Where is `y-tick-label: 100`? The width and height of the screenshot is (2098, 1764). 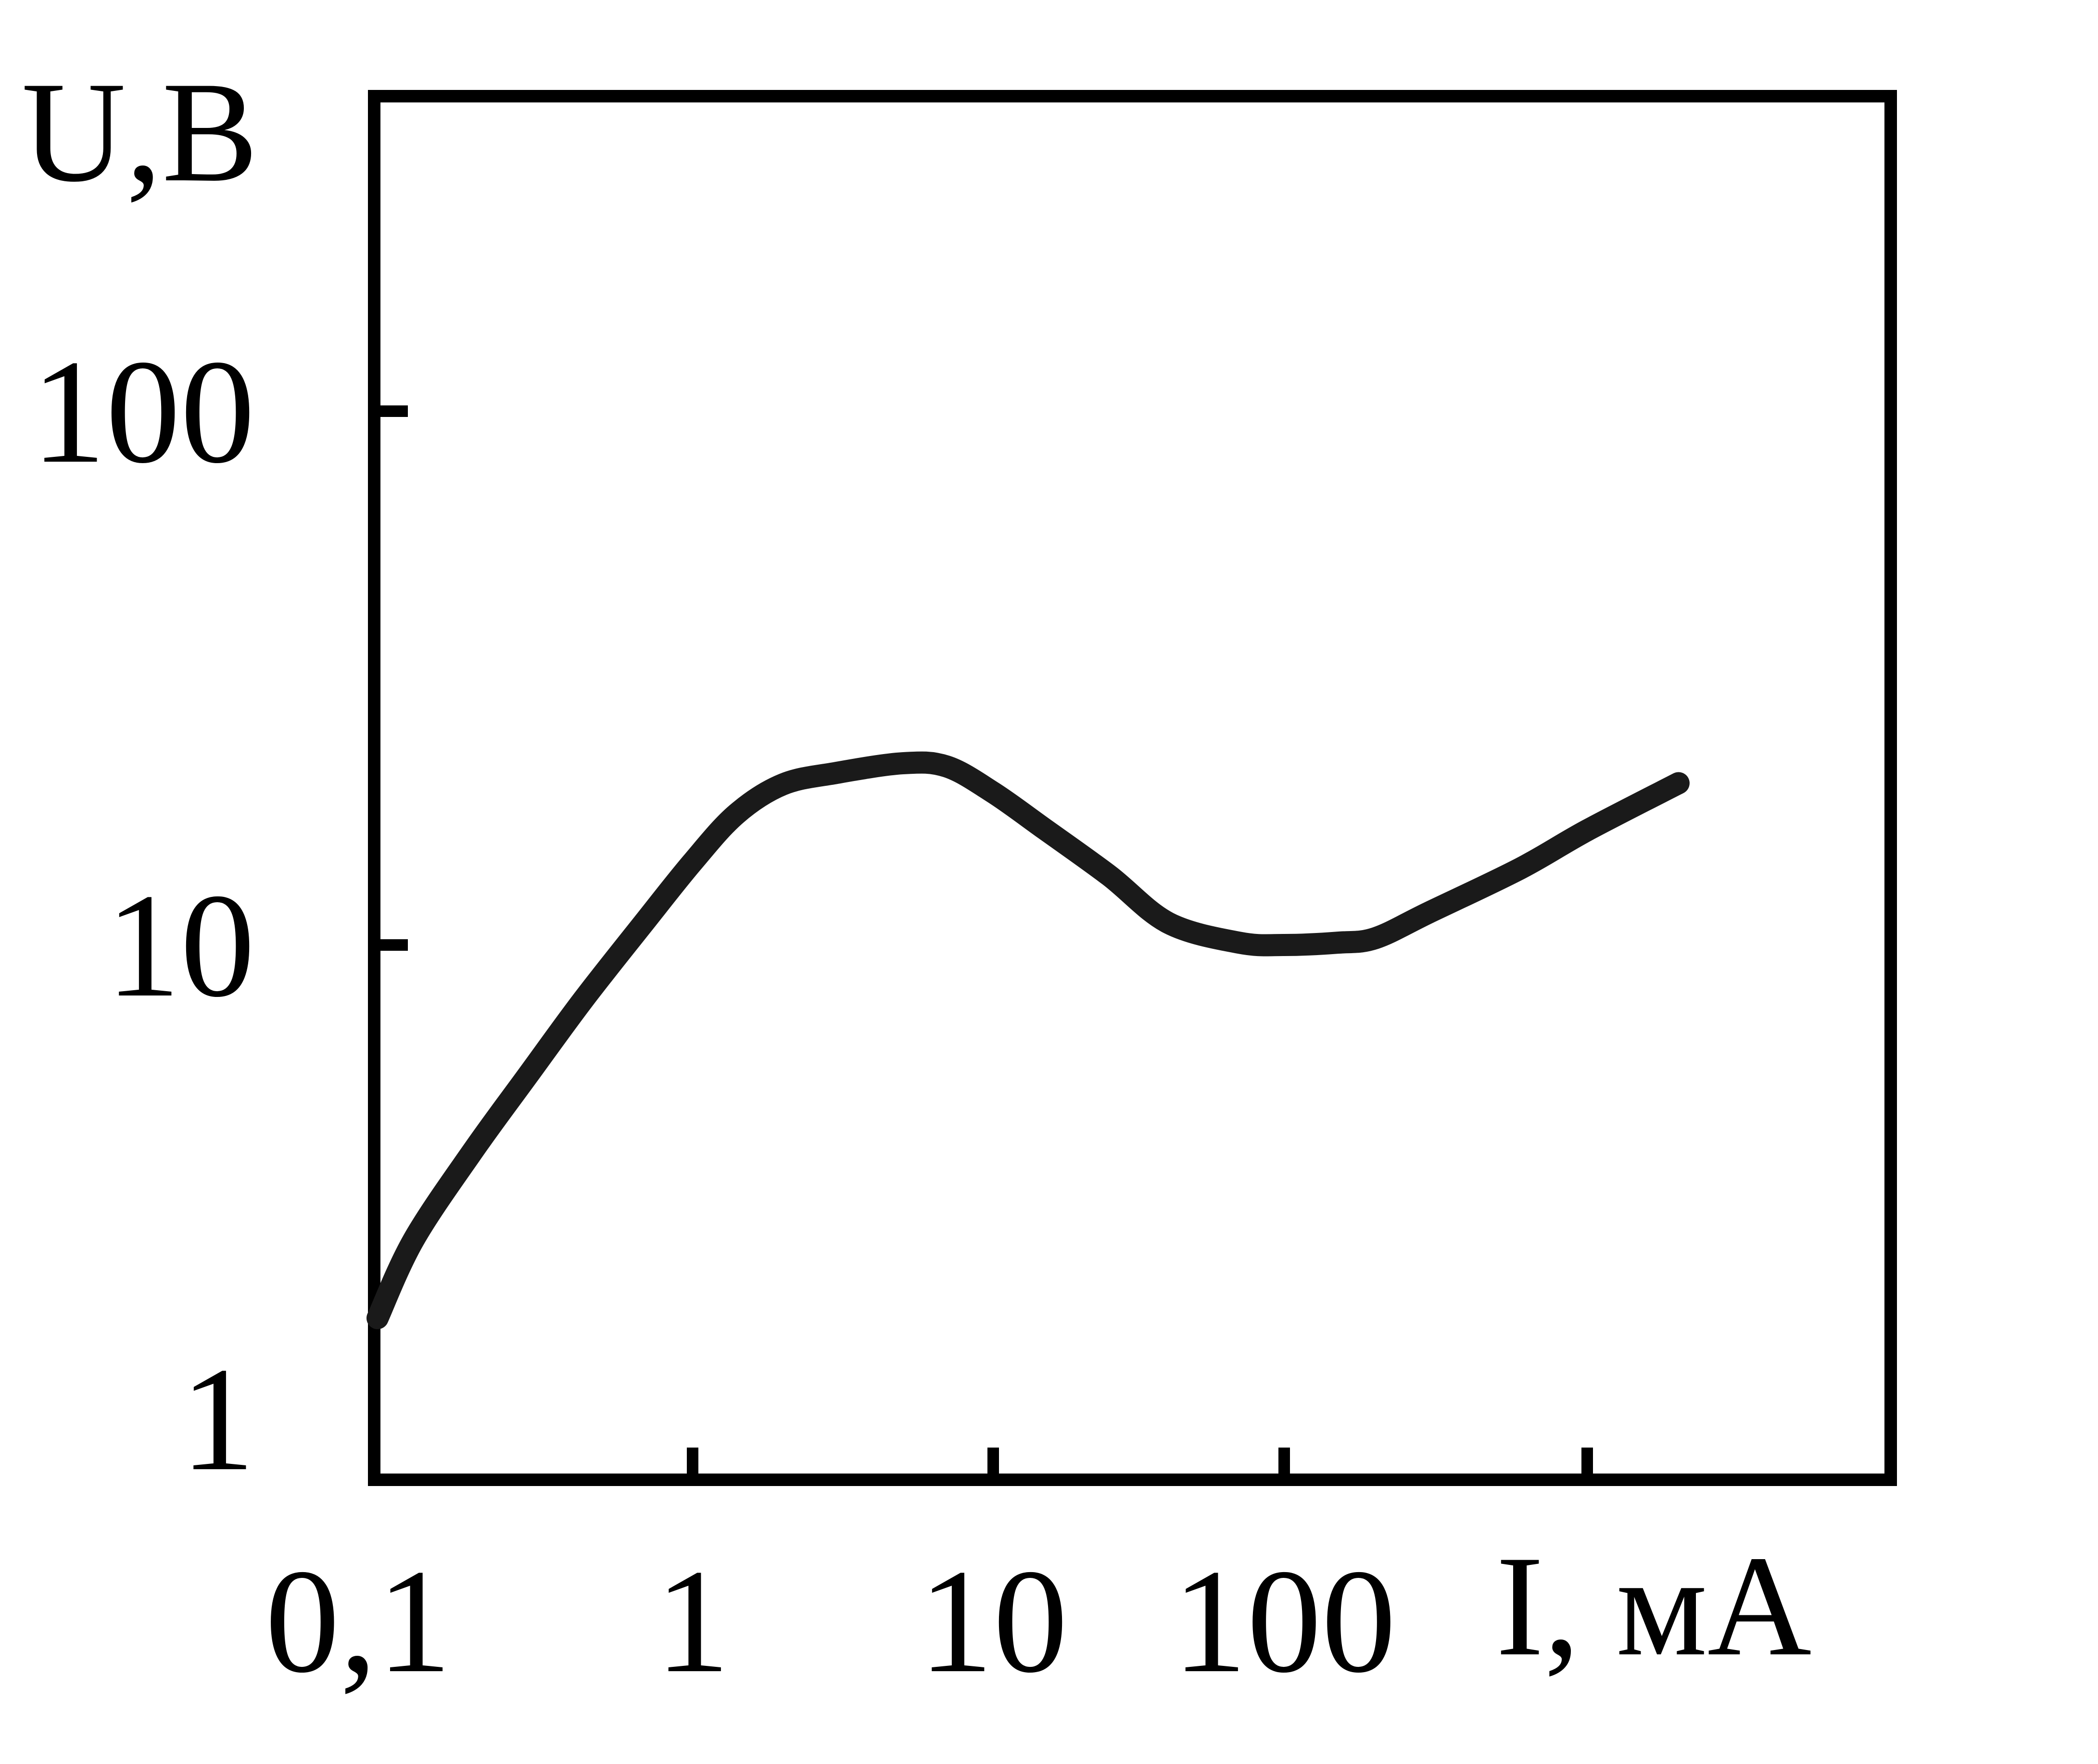 y-tick-label: 100 is located at coordinates (143, 412).